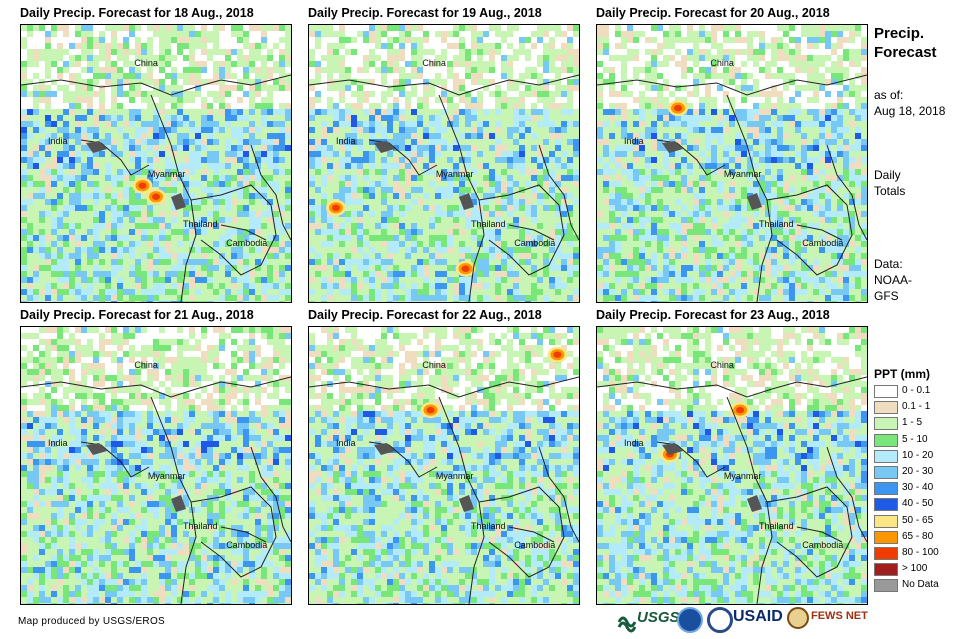  Describe the element at coordinates (909, 103) in the screenshot. I see `as-of-block: as of: Aug 18, 2018` at that location.